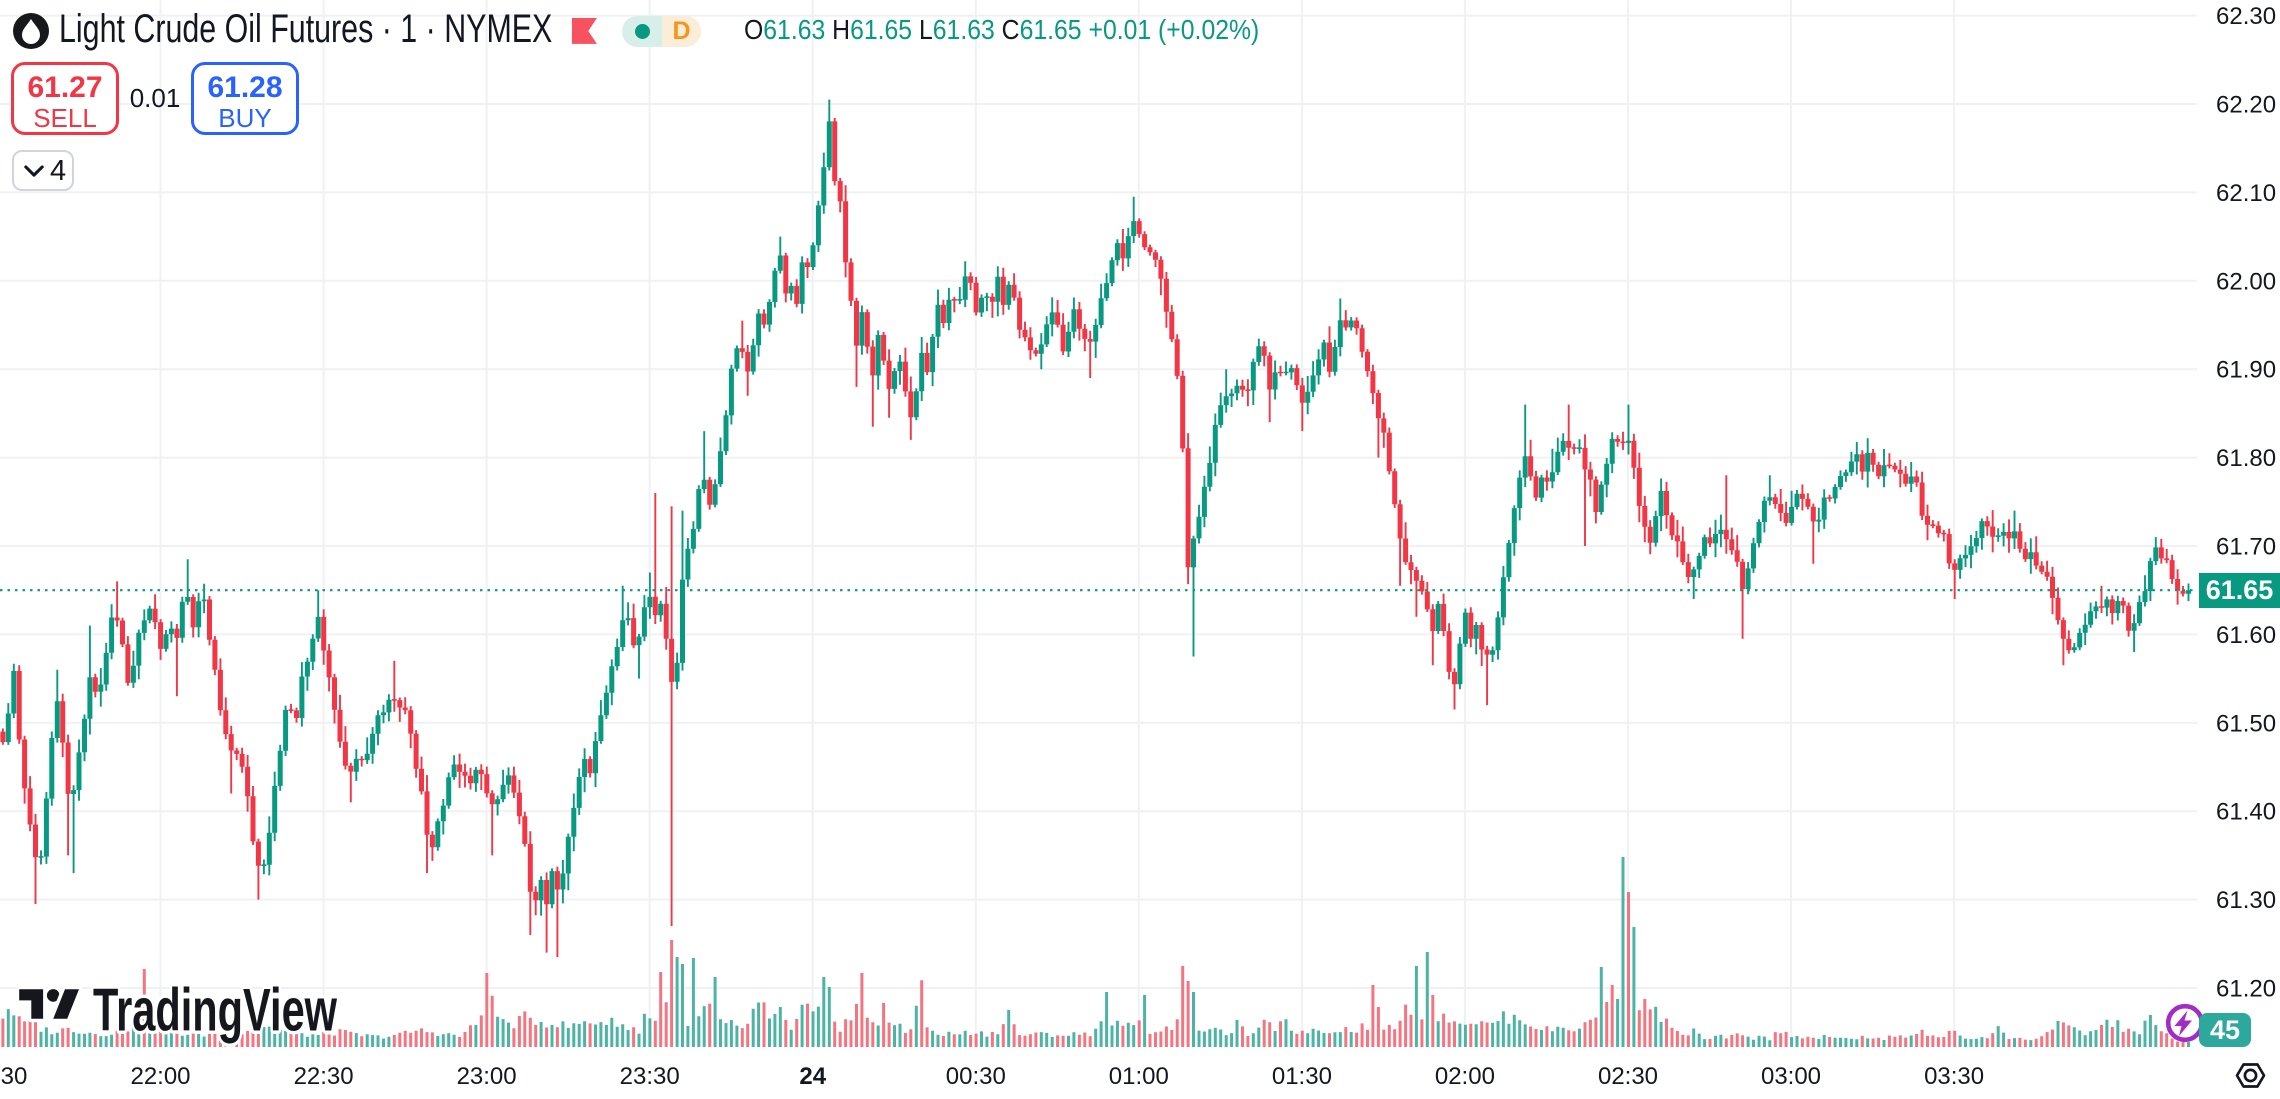 The width and height of the screenshot is (2280, 1099). What do you see at coordinates (160, 1076) in the screenshot?
I see `svg-text: 22:00` at bounding box center [160, 1076].